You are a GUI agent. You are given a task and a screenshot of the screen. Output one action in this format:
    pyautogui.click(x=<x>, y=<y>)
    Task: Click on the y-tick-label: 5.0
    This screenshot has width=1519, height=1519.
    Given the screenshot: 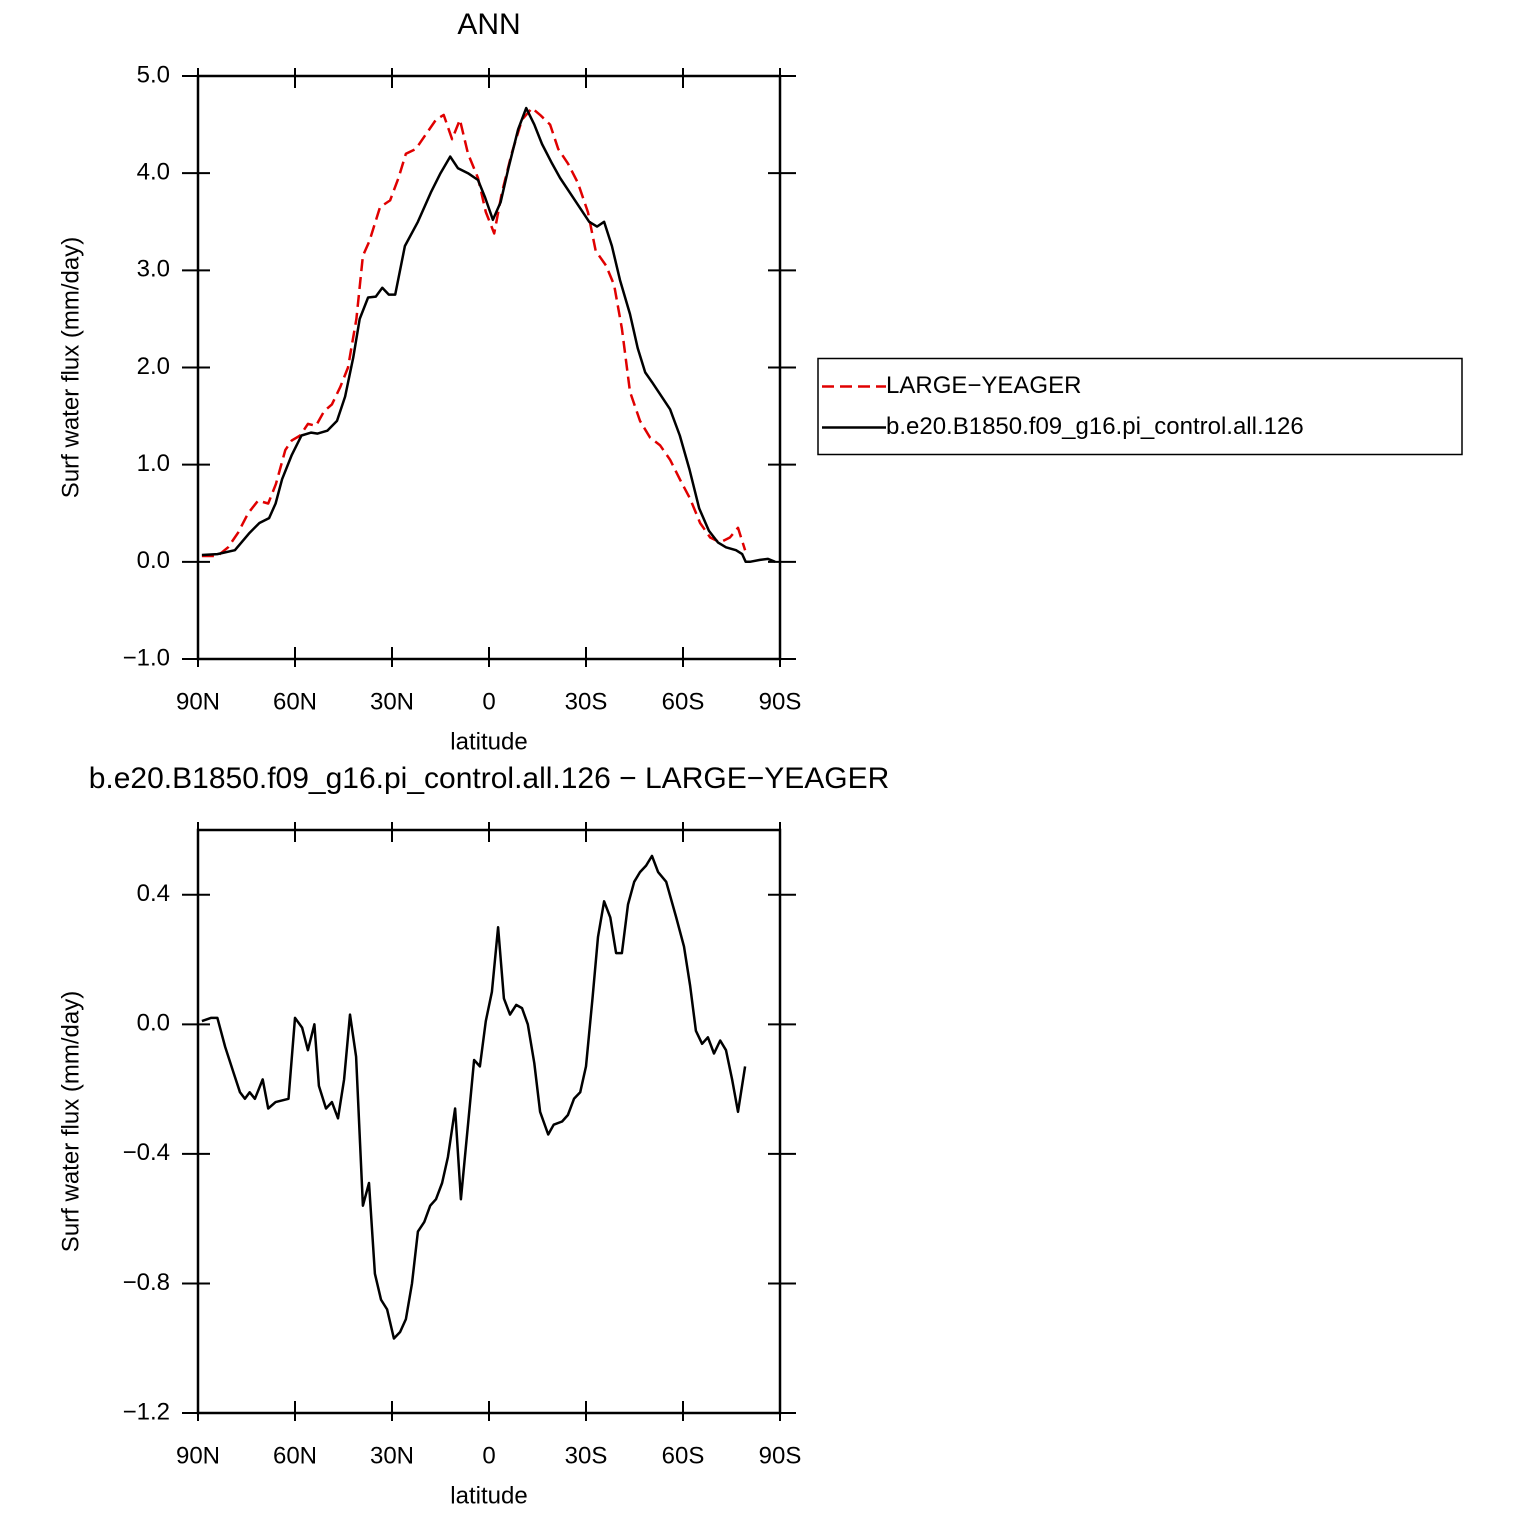 What is the action you would take?
    pyautogui.click(x=153, y=74)
    